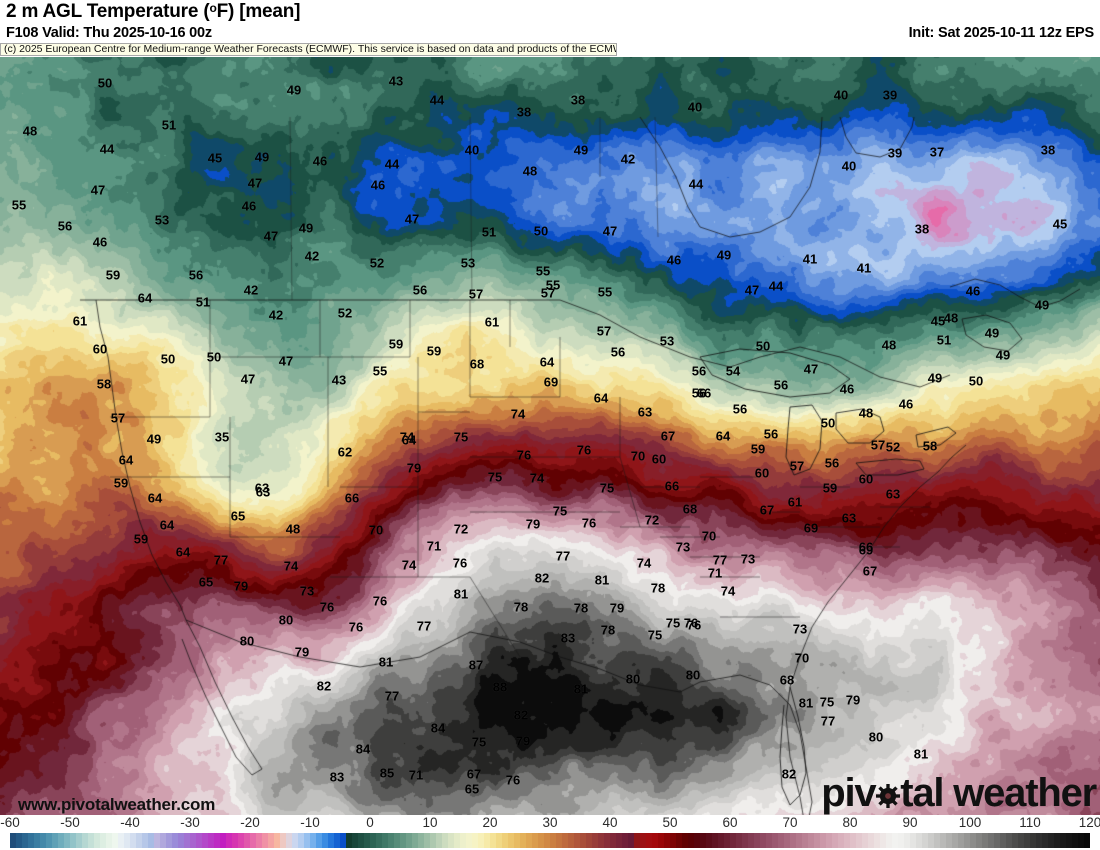  Describe the element at coordinates (610, 822) in the screenshot. I see `colorbar-tick: 40` at that location.